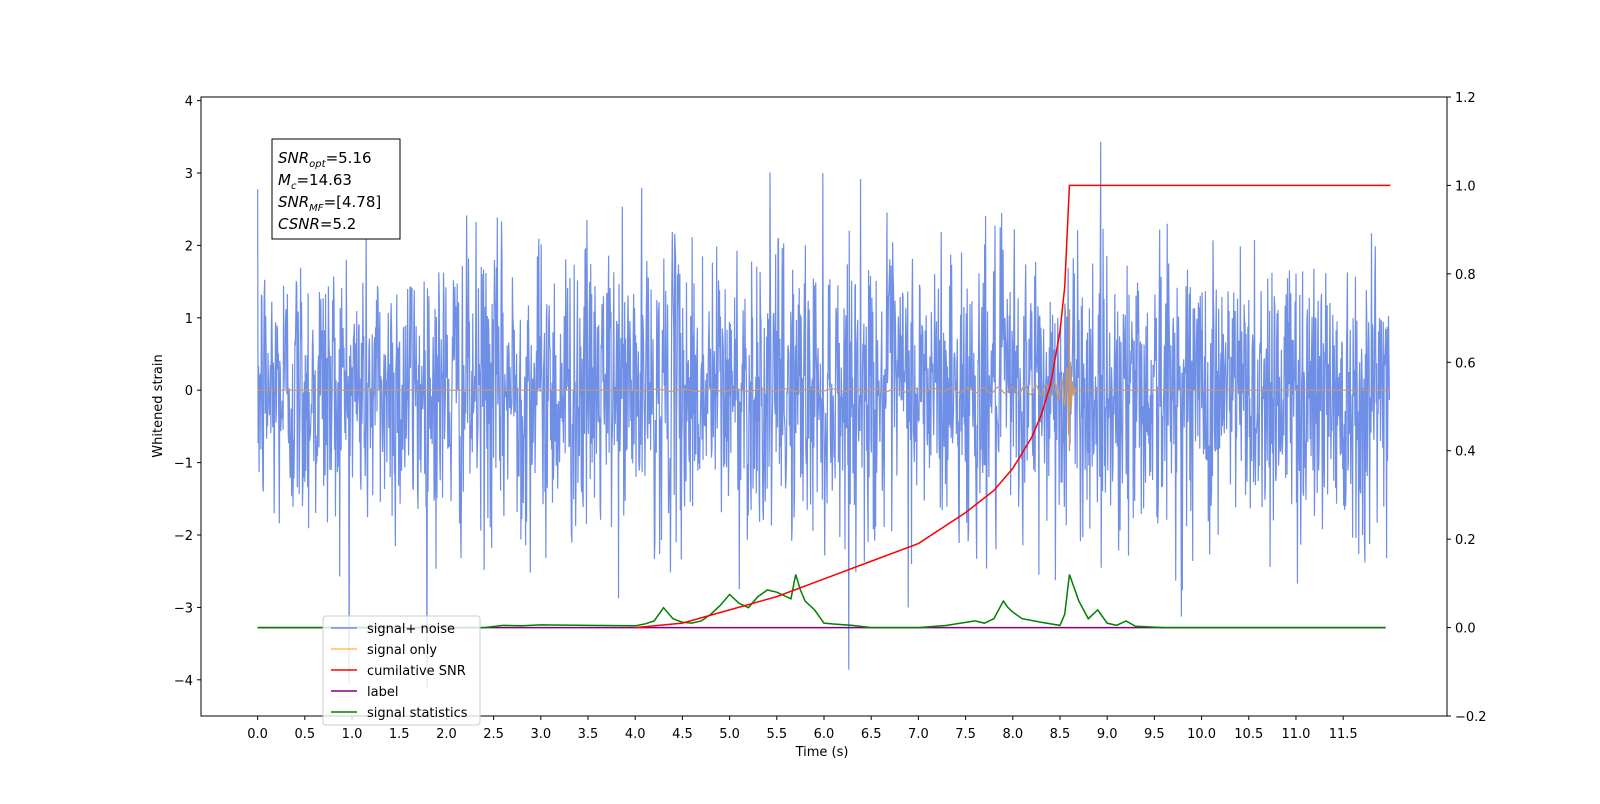  I want to click on annotation-line: CSNR=5.2, so click(317, 224).